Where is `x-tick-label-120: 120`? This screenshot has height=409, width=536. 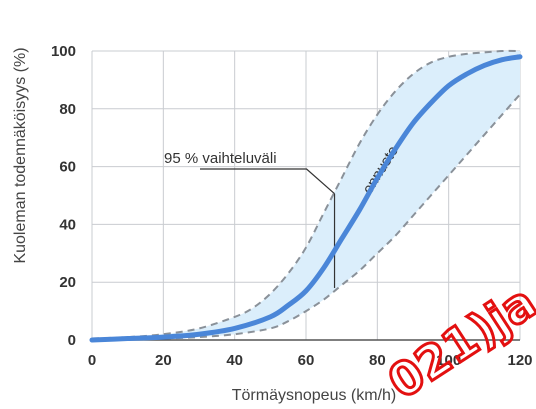
x-tick-label-120: 120 is located at coordinates (519, 360).